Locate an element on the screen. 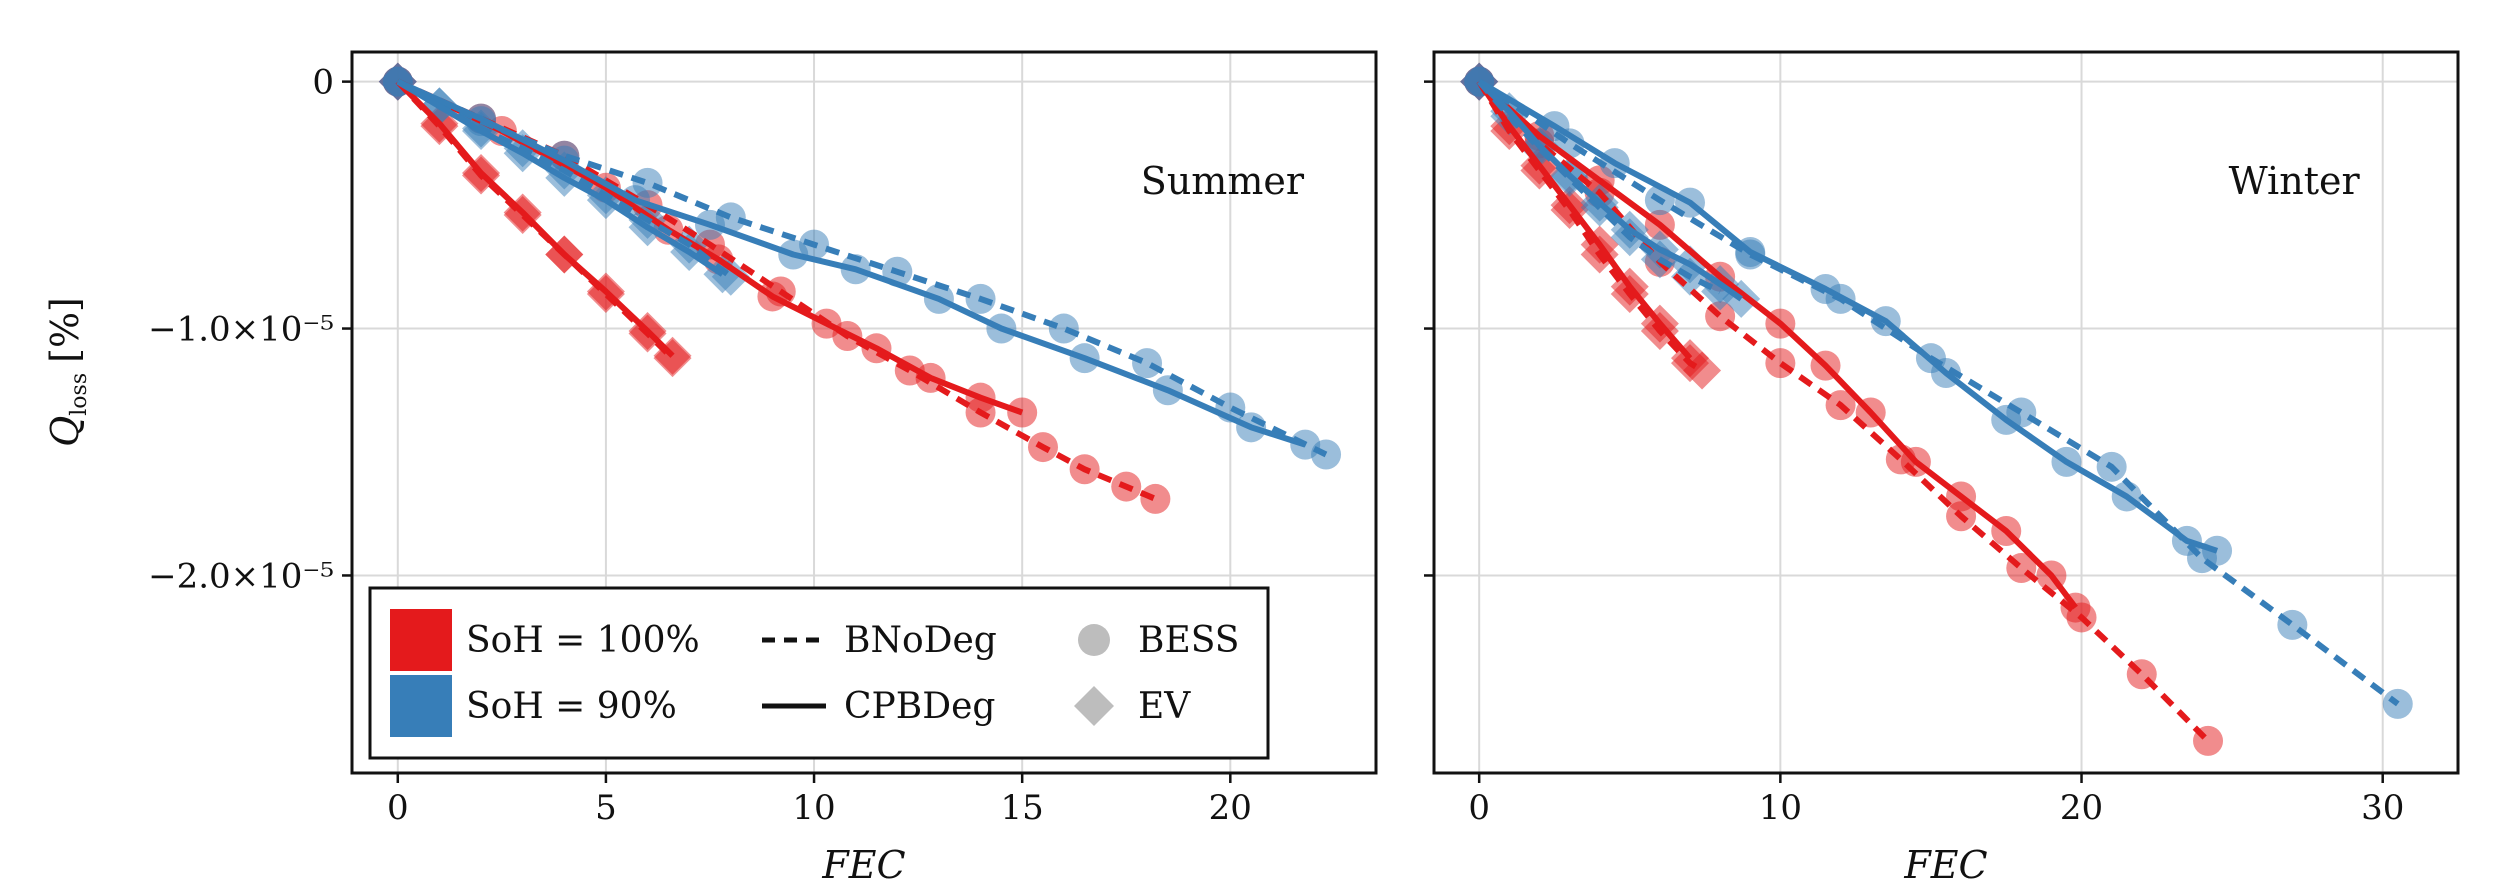 The image size is (2500, 883). legend-label: SoH = 100% is located at coordinates (583, 640).